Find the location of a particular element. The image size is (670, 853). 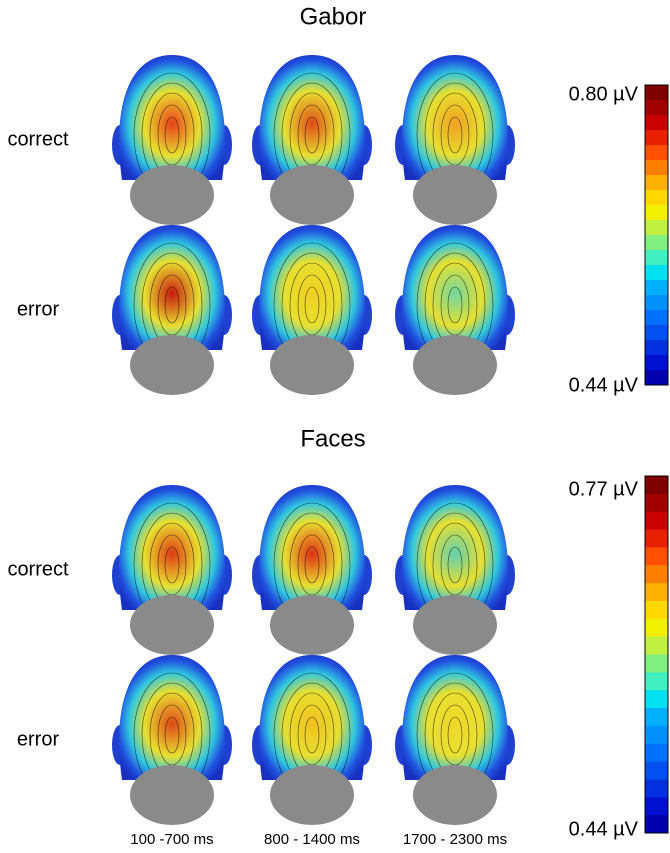

colorbar-max: 0.77 µV is located at coordinates (604, 489).